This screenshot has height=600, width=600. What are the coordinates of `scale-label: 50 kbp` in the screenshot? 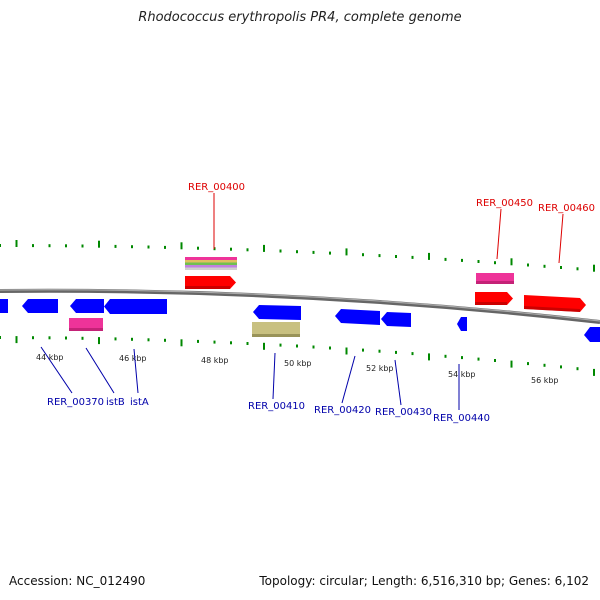 It's located at (298, 363).